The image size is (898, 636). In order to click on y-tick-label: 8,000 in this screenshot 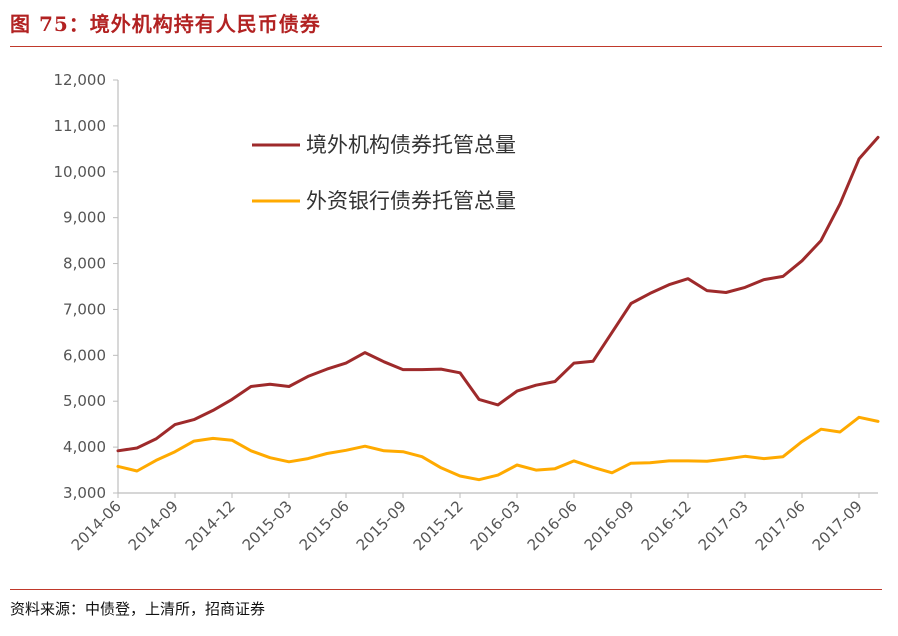, I will do `click(84, 264)`.